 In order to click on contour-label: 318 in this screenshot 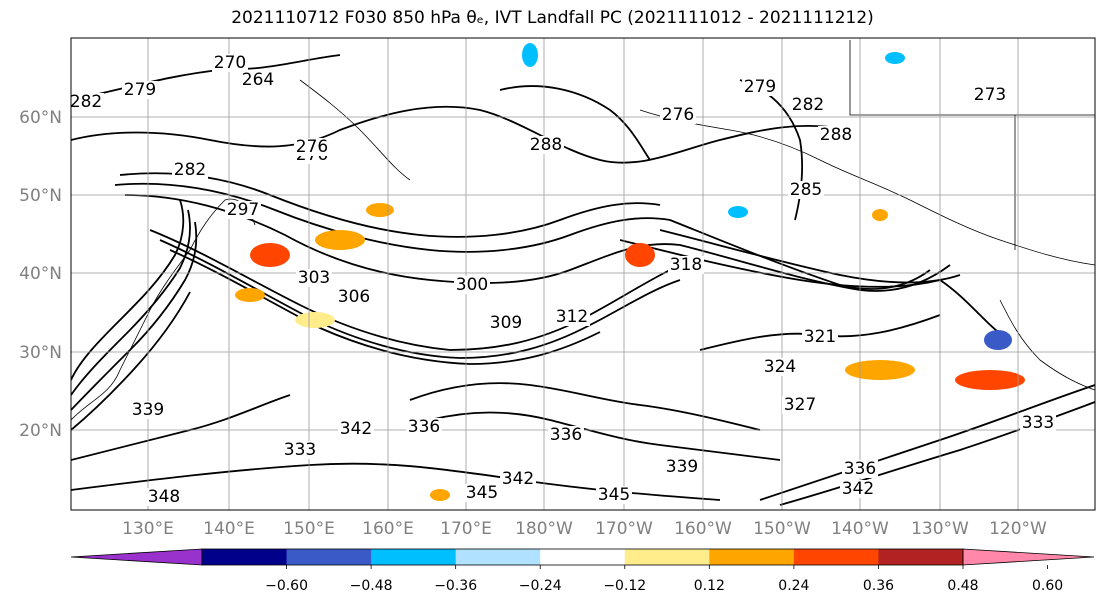, I will do `click(686, 265)`.